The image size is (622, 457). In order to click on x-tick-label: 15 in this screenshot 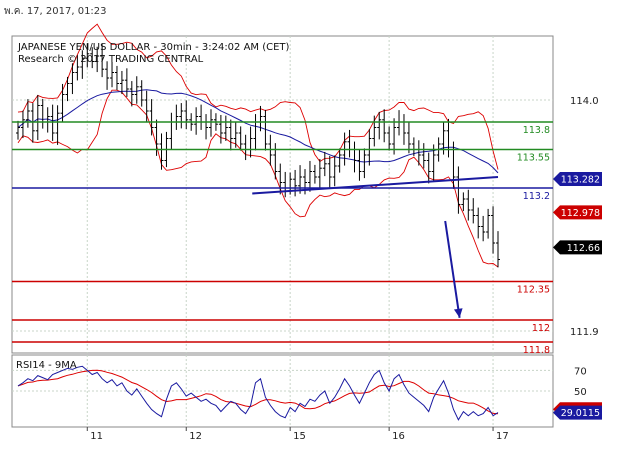, I will do `click(299, 436)`.